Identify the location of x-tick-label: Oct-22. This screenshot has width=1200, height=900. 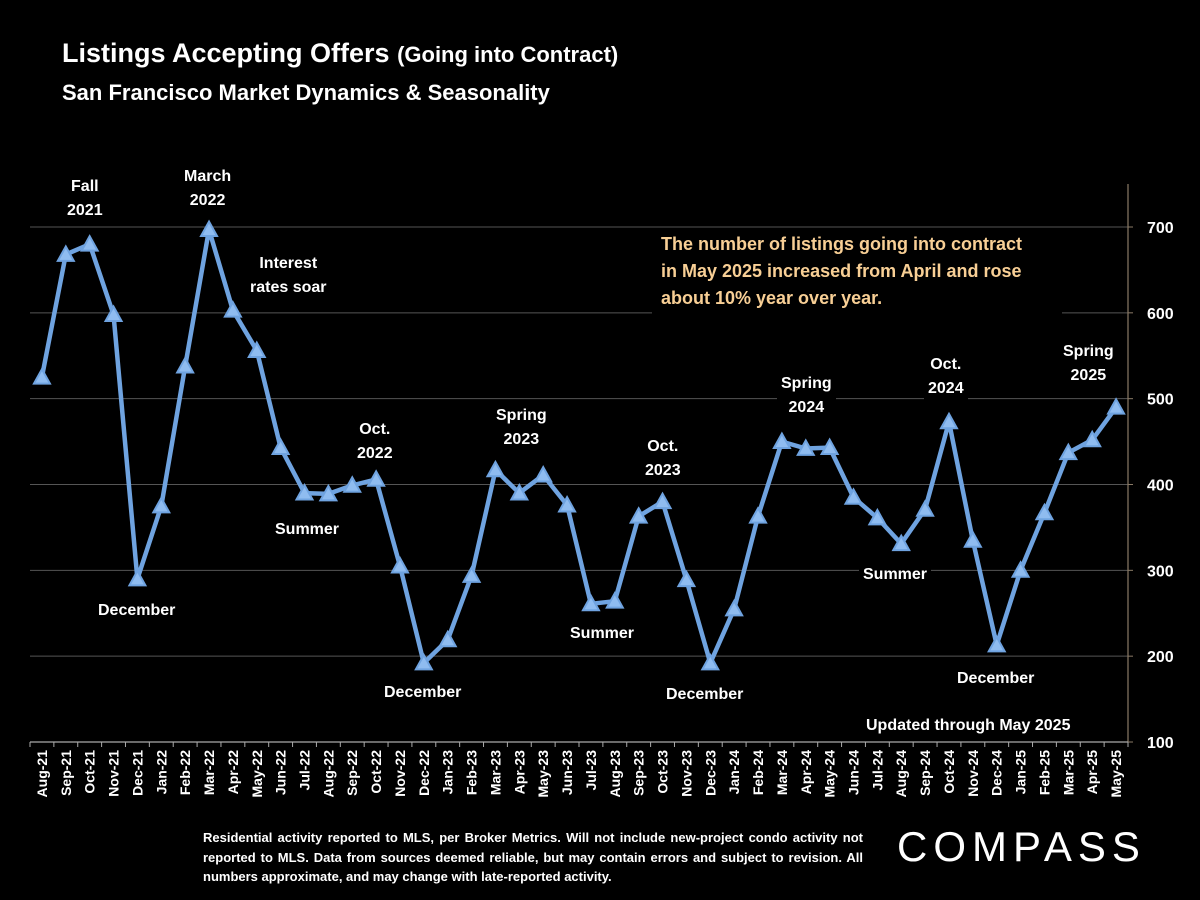
(376, 772).